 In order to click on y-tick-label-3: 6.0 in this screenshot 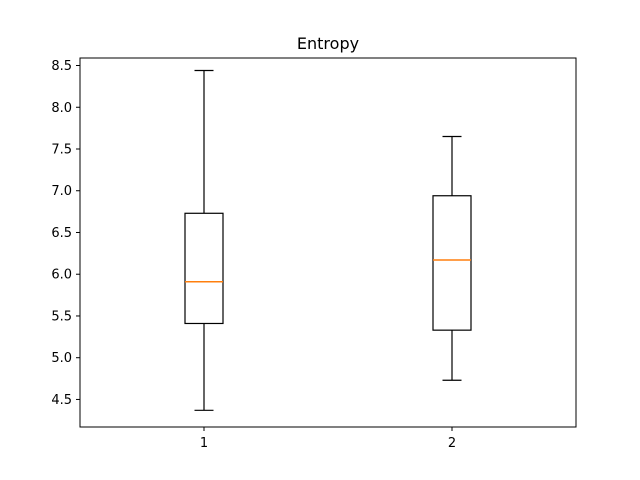, I will do `click(61, 275)`.